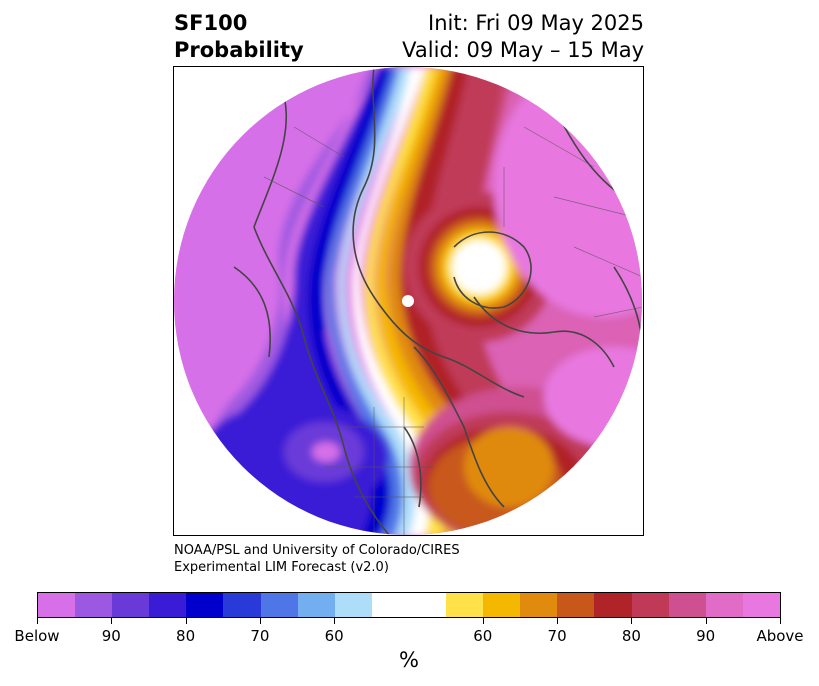 Image resolution: width=819 pixels, height=686 pixels. Describe the element at coordinates (536, 23) in the screenshot. I see `init-date: Init: Fri 09 May 2025` at that location.